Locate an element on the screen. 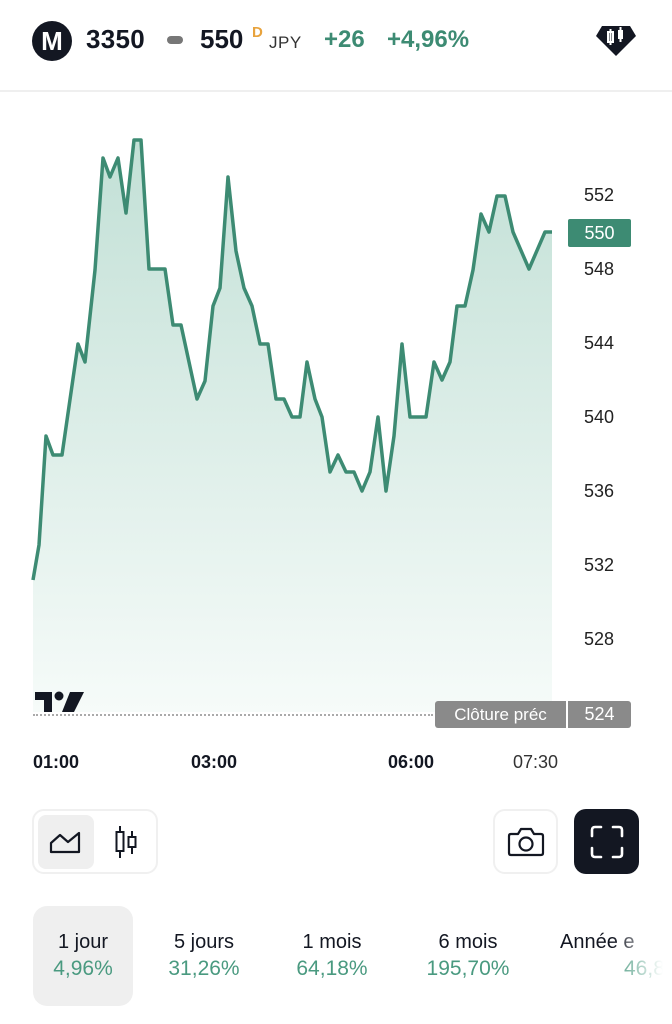 The image size is (672, 1024). y-tick: 544 is located at coordinates (599, 343).